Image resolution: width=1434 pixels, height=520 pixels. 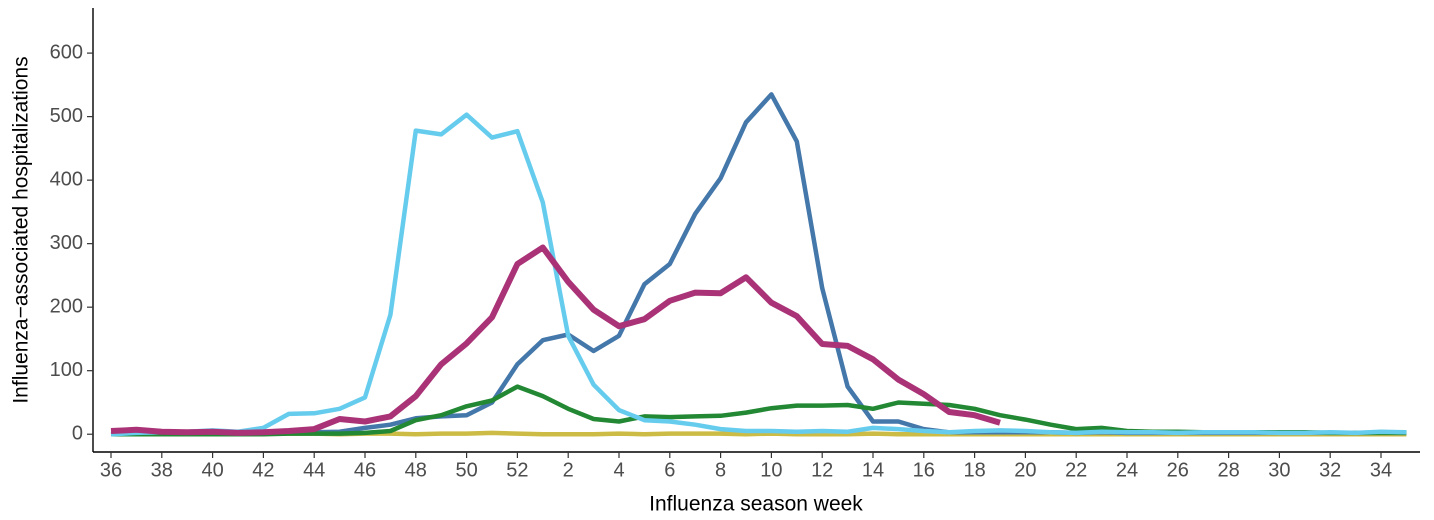 I want to click on x-tick-label: 26, so click(x=1178, y=470).